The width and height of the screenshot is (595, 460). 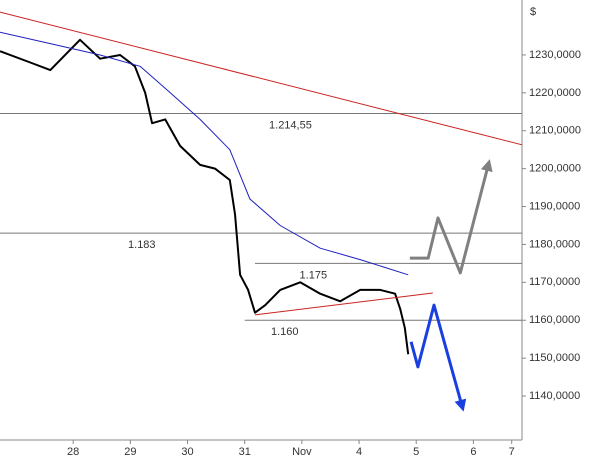 What do you see at coordinates (73, 452) in the screenshot?
I see `x-tick-label: 28` at bounding box center [73, 452].